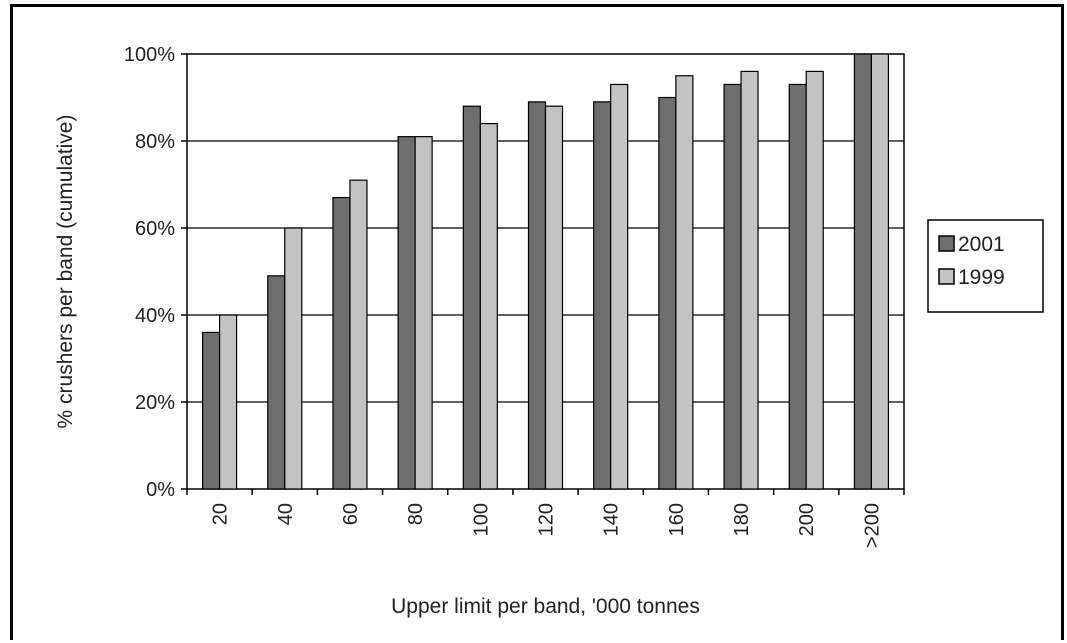 The image size is (1067, 643). What do you see at coordinates (872, 525) in the screenshot?
I see `x-tick-label: >200` at bounding box center [872, 525].